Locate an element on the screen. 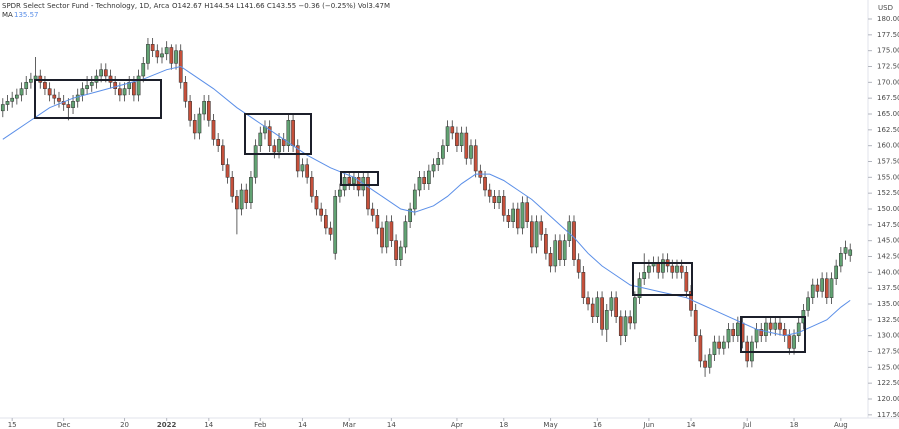 The image size is (899, 429). y-tick-label: 135.00 is located at coordinates (888, 304).